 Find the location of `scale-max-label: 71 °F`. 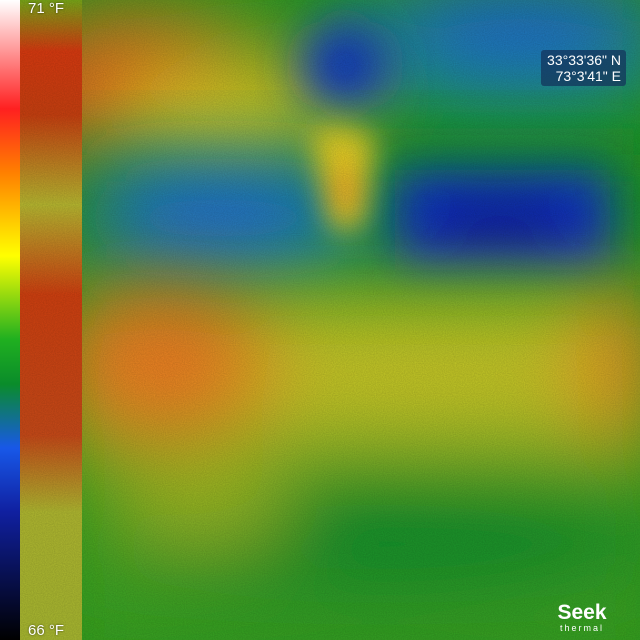

scale-max-label: 71 °F is located at coordinates (46, 8).